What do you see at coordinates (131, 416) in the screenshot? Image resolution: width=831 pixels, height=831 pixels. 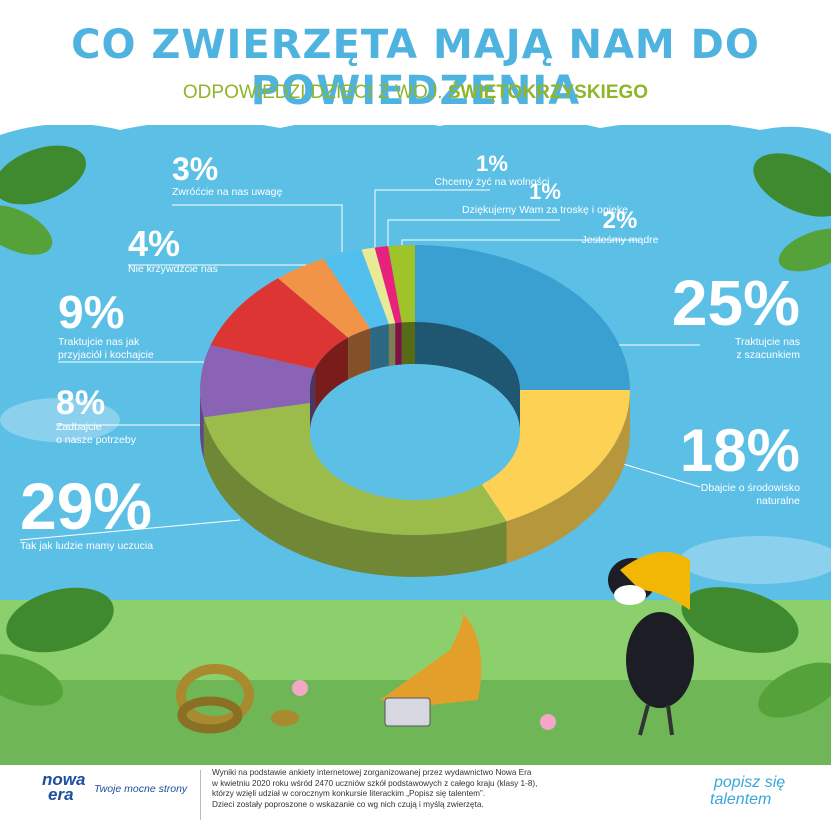 I see `label-potrzeby: 8% Zadbajcie o nasze potrzeby` at bounding box center [131, 416].